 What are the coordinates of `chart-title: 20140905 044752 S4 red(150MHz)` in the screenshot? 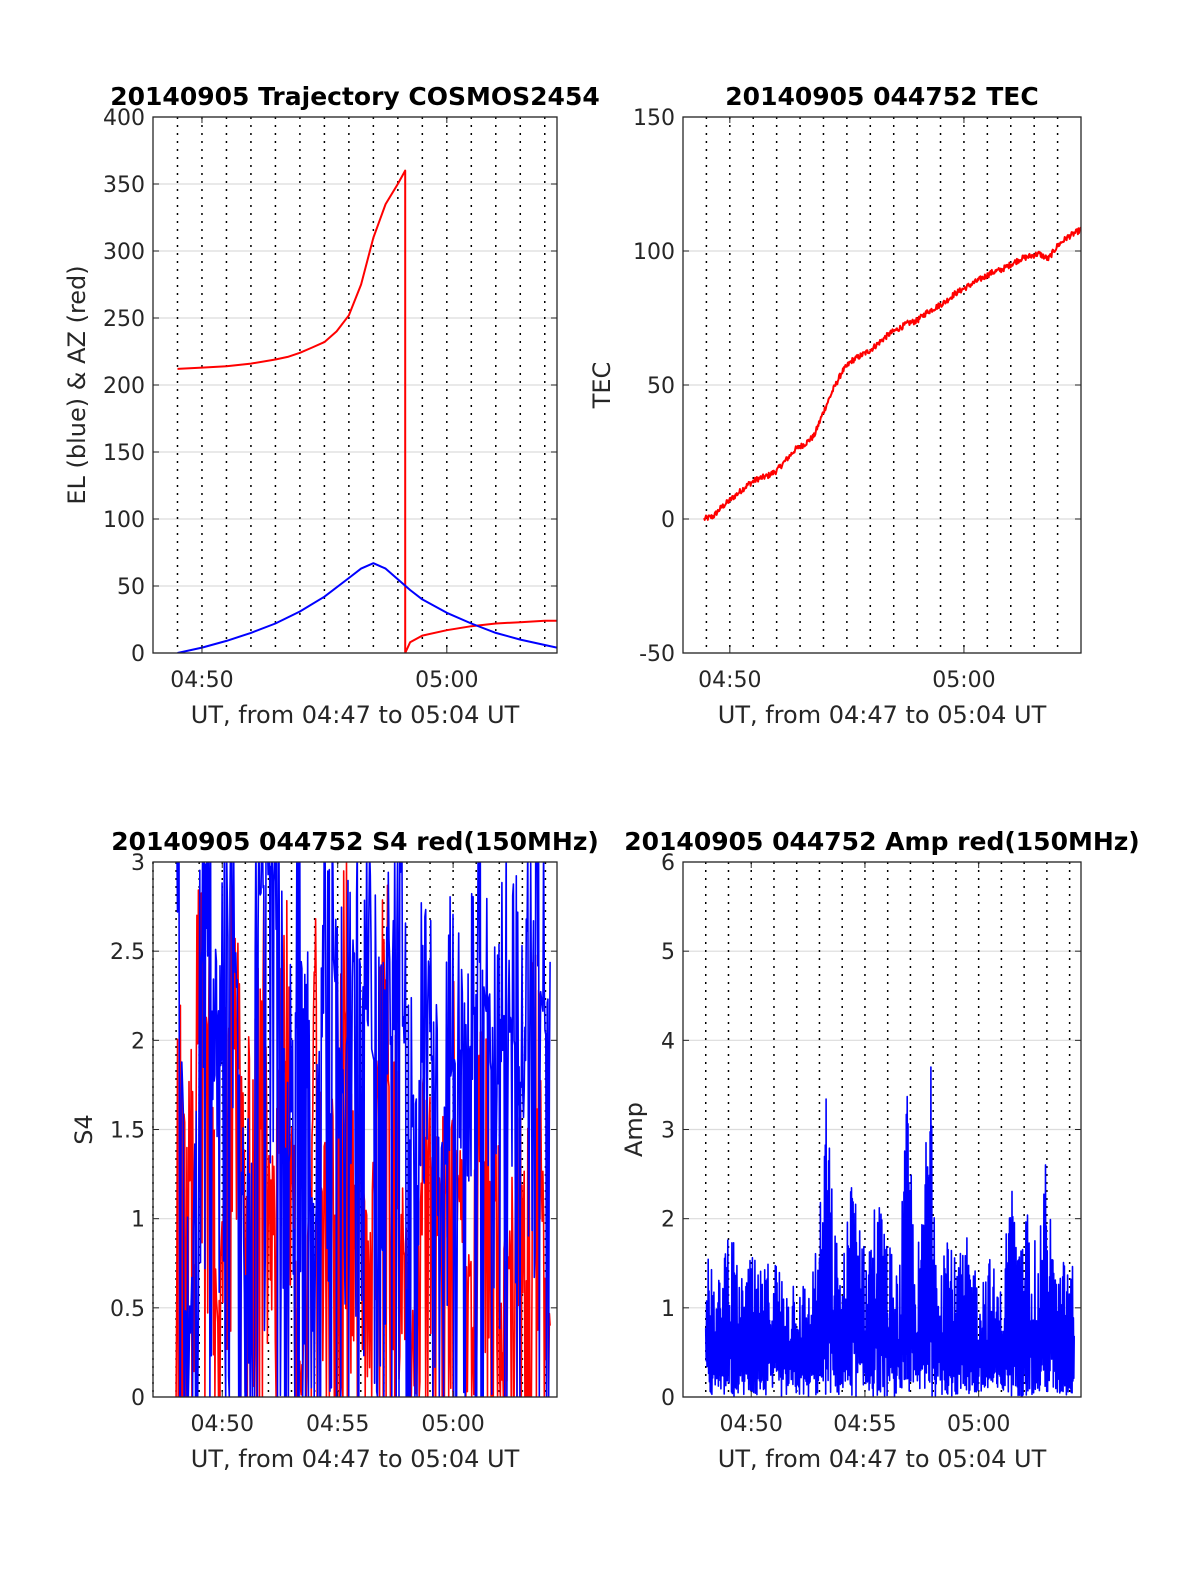 It's located at (355, 841).